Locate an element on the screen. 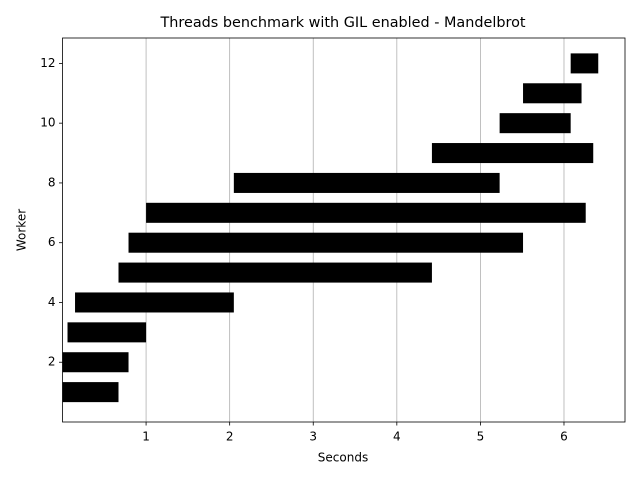 This screenshot has width=640, height=480. x-tick-label: 5 is located at coordinates (481, 437).